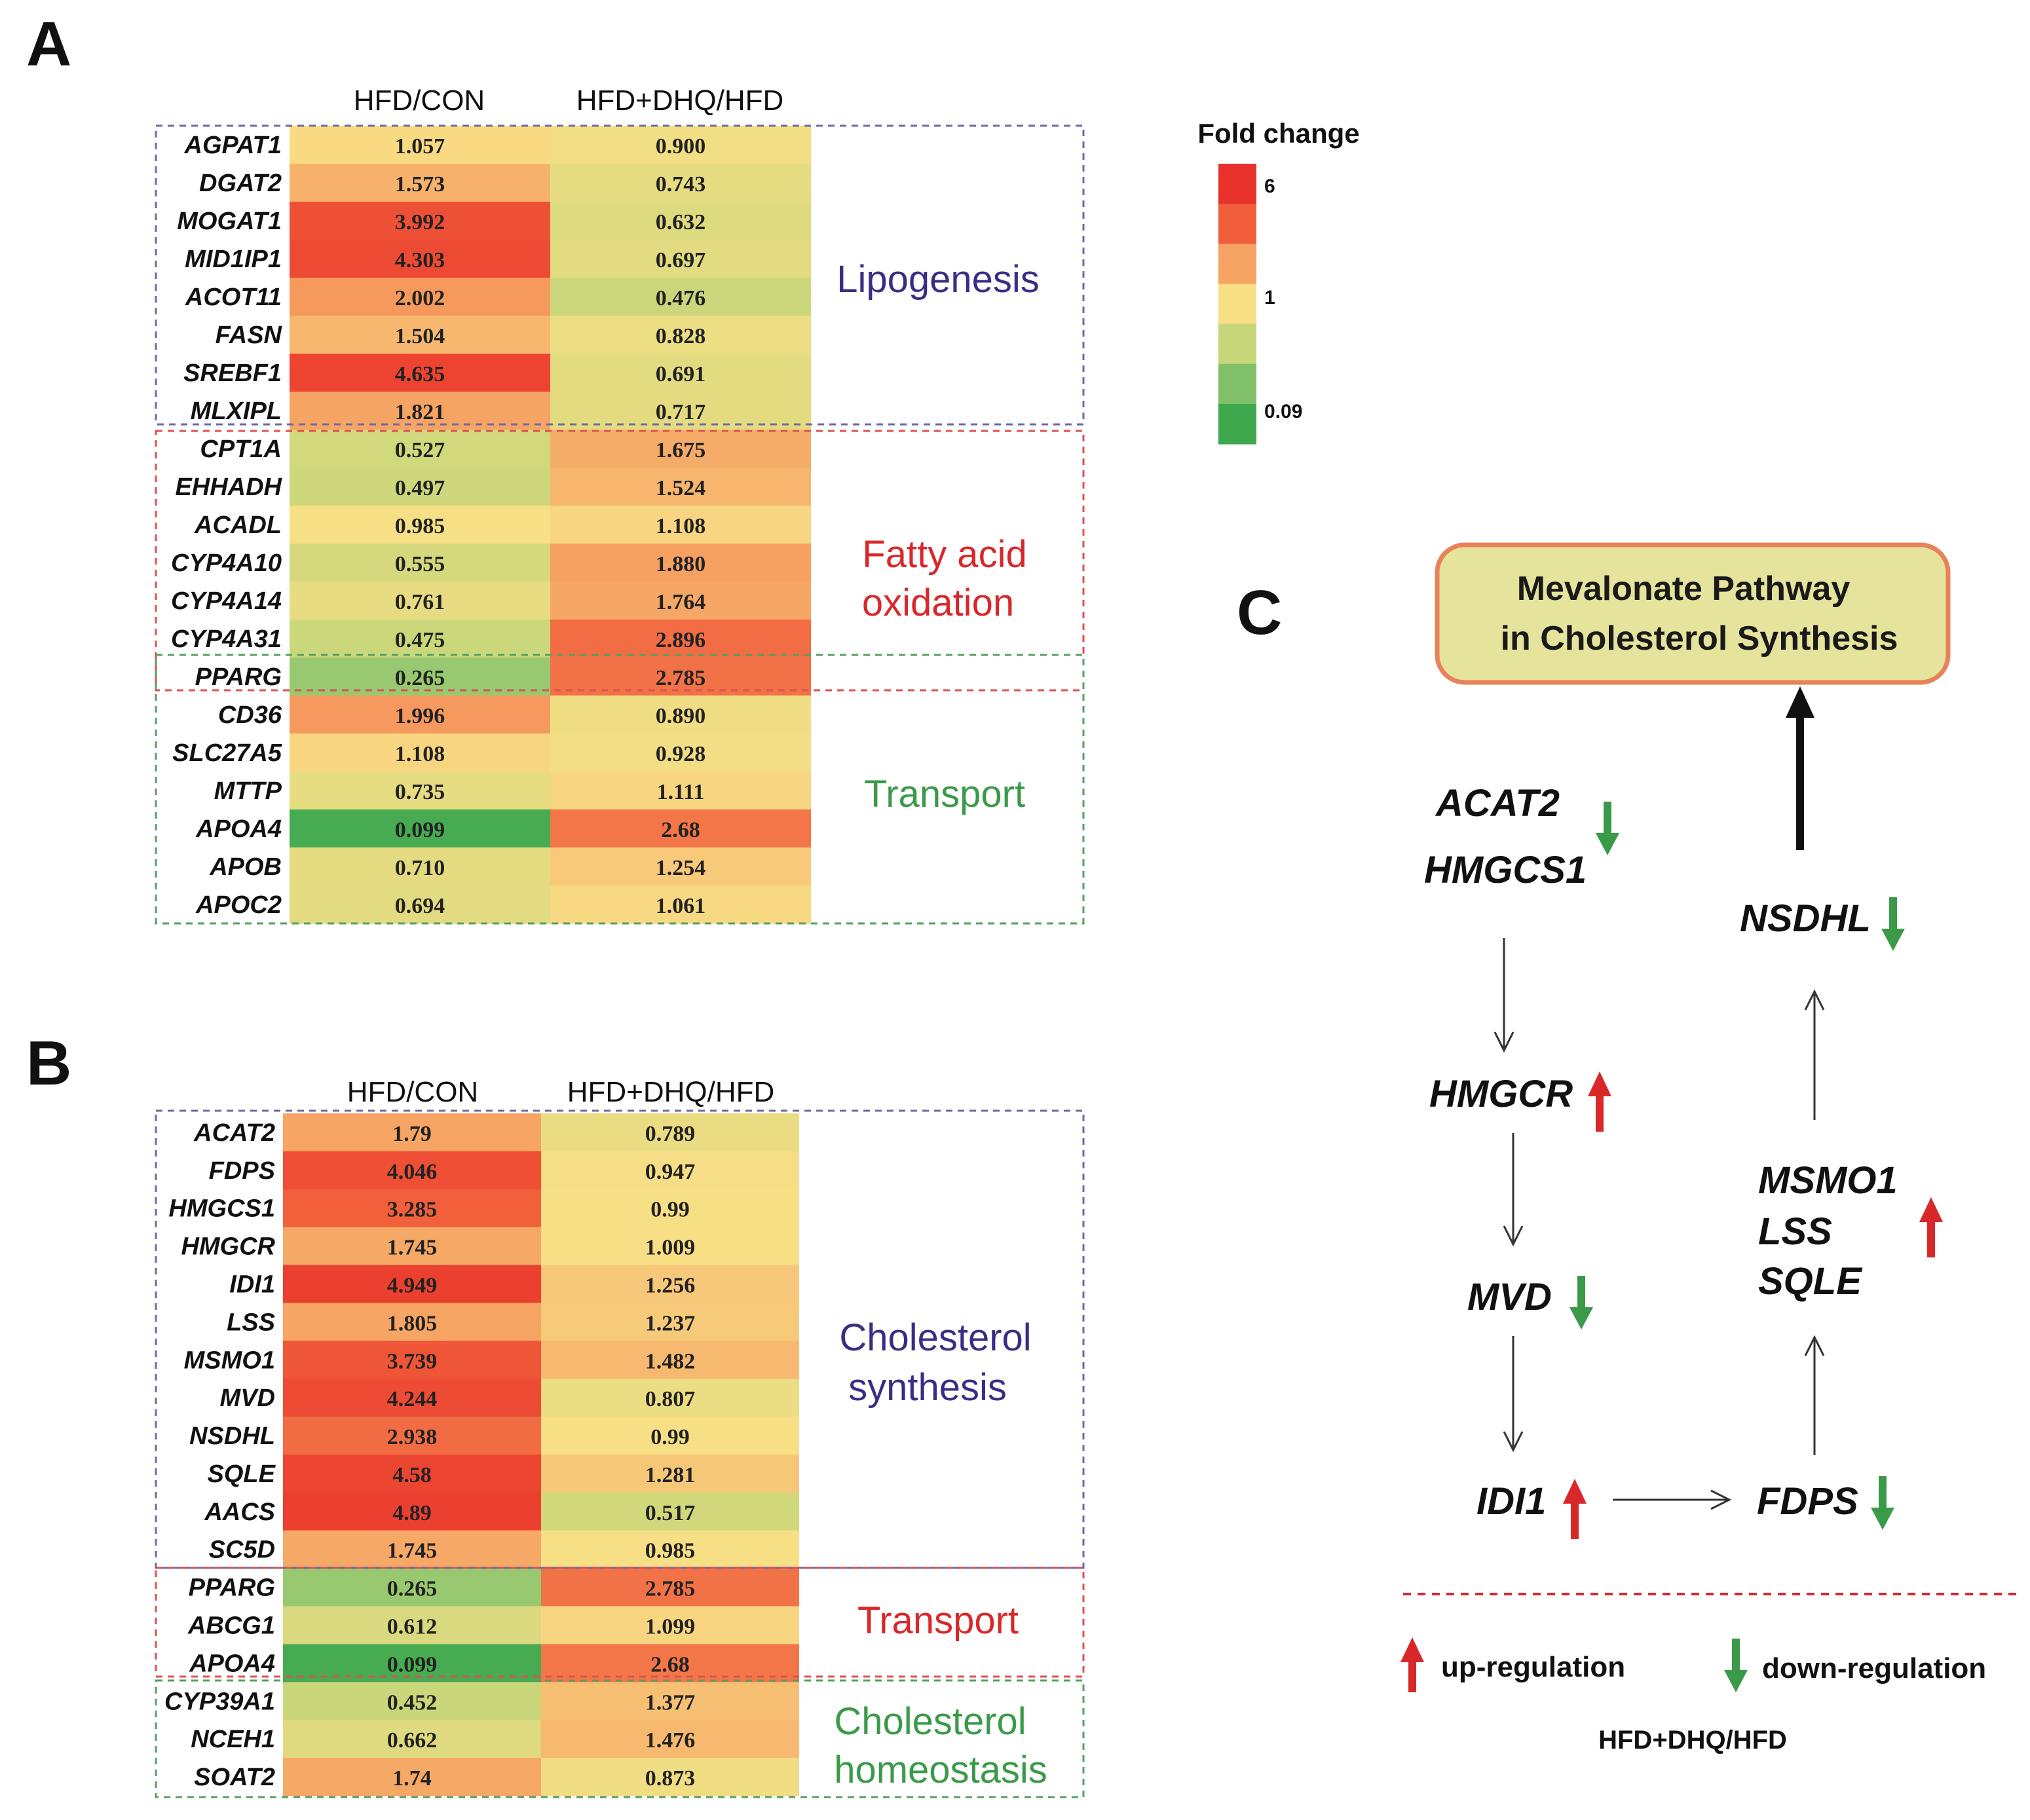  What do you see at coordinates (1699, 639) in the screenshot?
I see `pathway-box-line2: in Cholesterol Synthesis` at bounding box center [1699, 639].